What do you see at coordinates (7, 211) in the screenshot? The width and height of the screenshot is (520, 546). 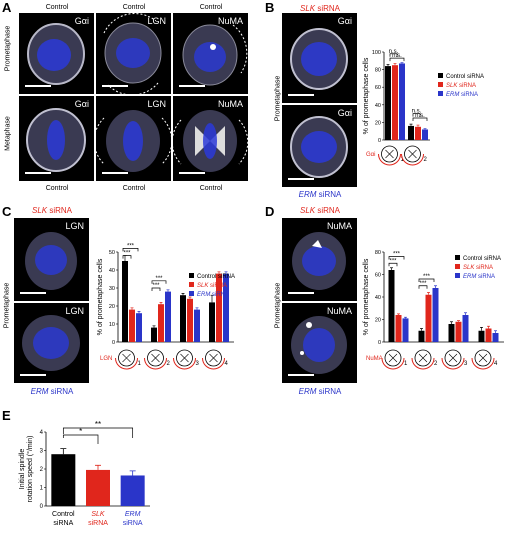 I see `panel-c-letter: C` at bounding box center [7, 211].